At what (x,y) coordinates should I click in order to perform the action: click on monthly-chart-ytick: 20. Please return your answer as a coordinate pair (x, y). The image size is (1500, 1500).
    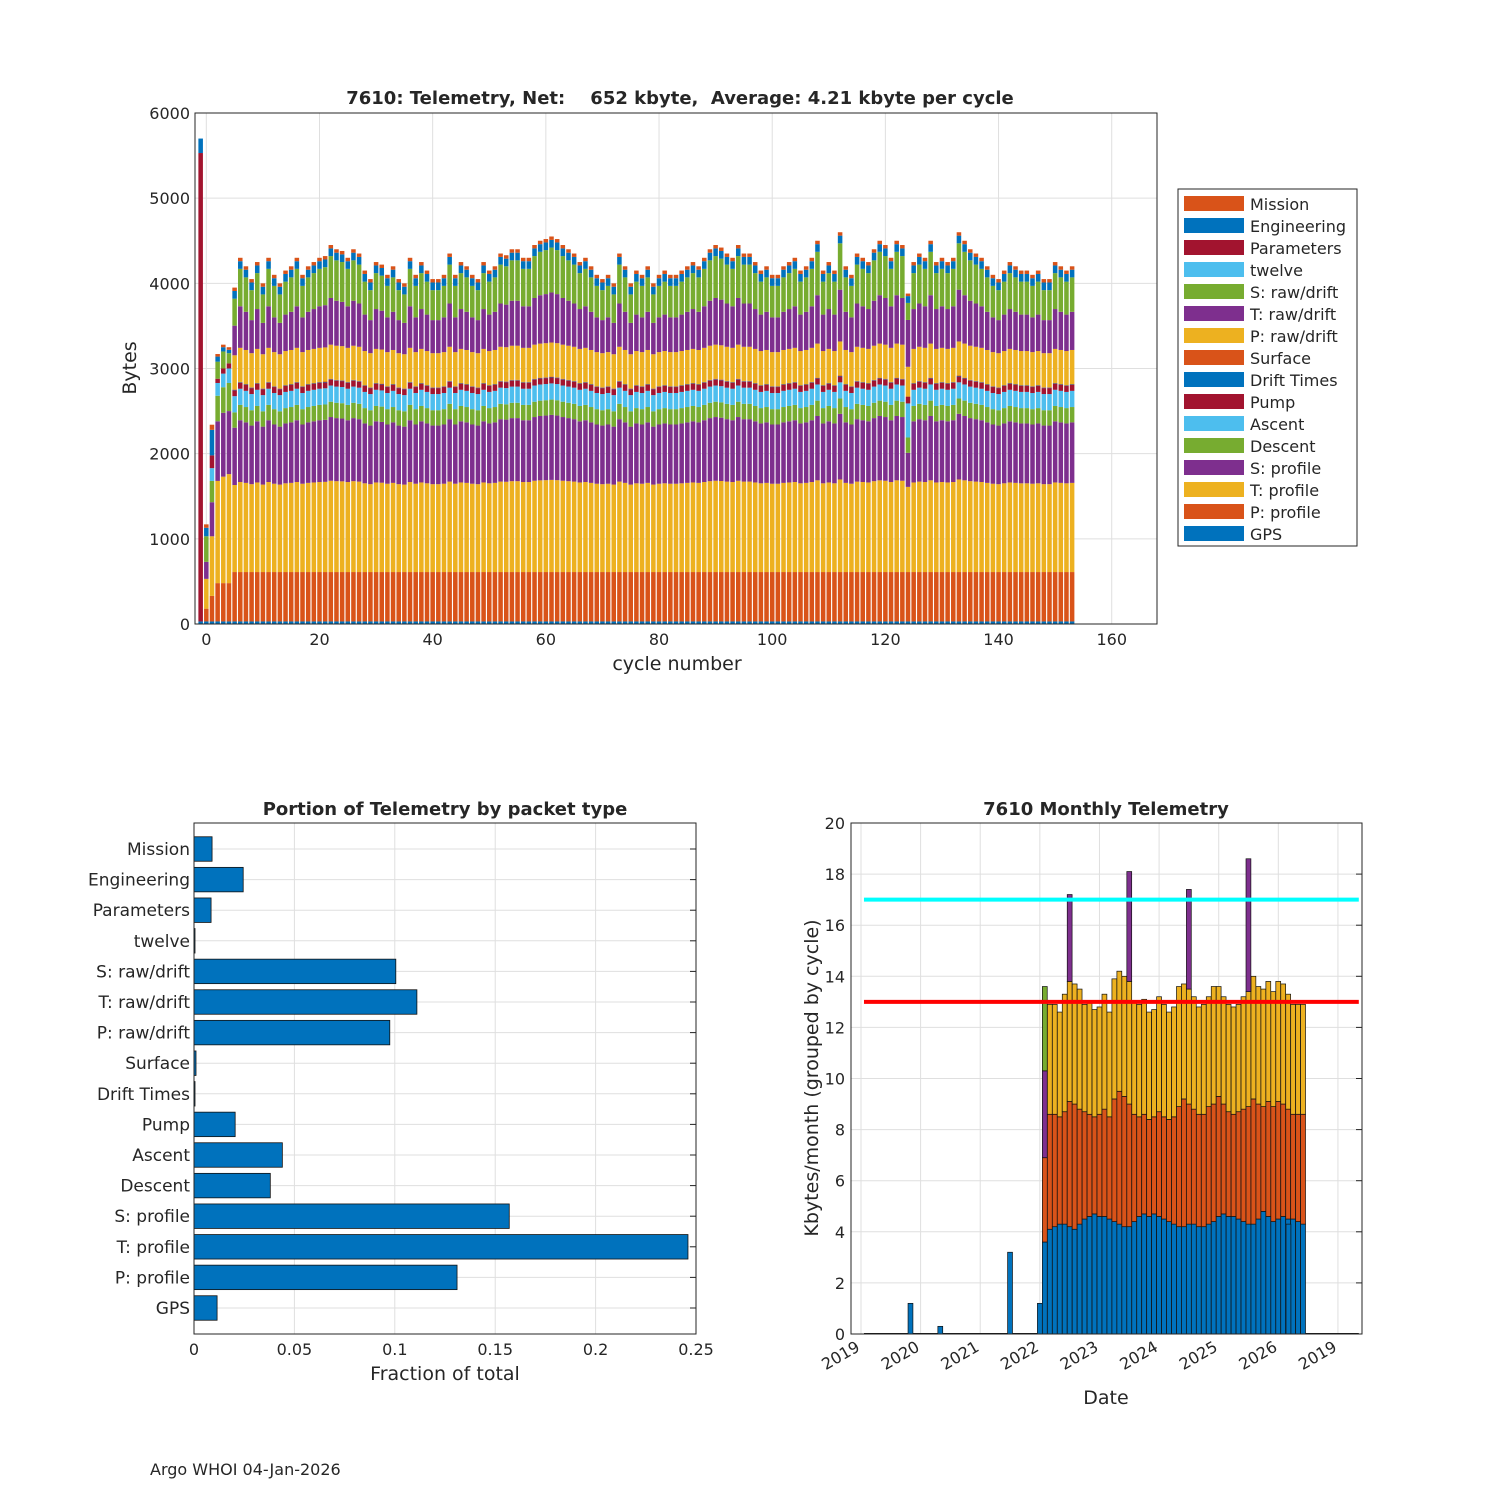
    Looking at the image, I should click on (835, 823).